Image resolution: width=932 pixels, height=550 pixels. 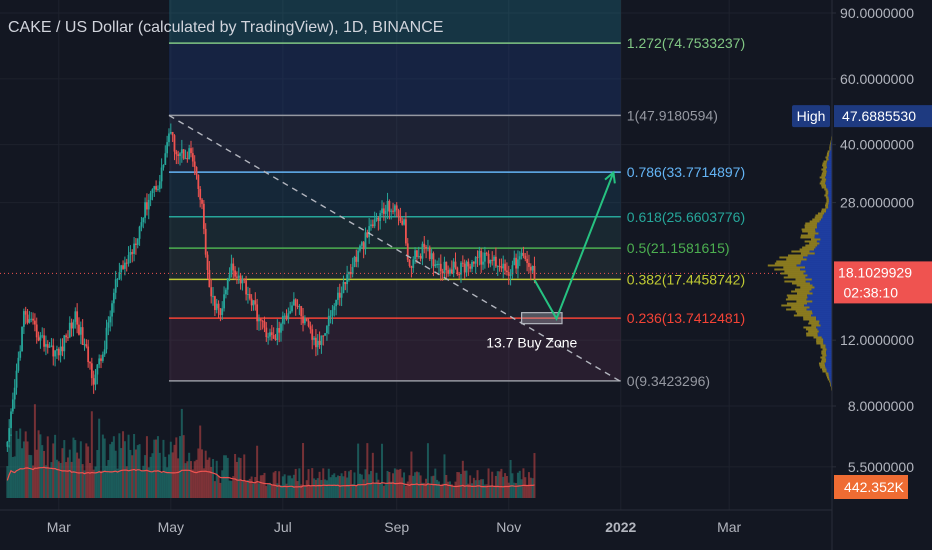 I want to click on fib-level-label: 1(47.9180594), so click(x=672, y=115).